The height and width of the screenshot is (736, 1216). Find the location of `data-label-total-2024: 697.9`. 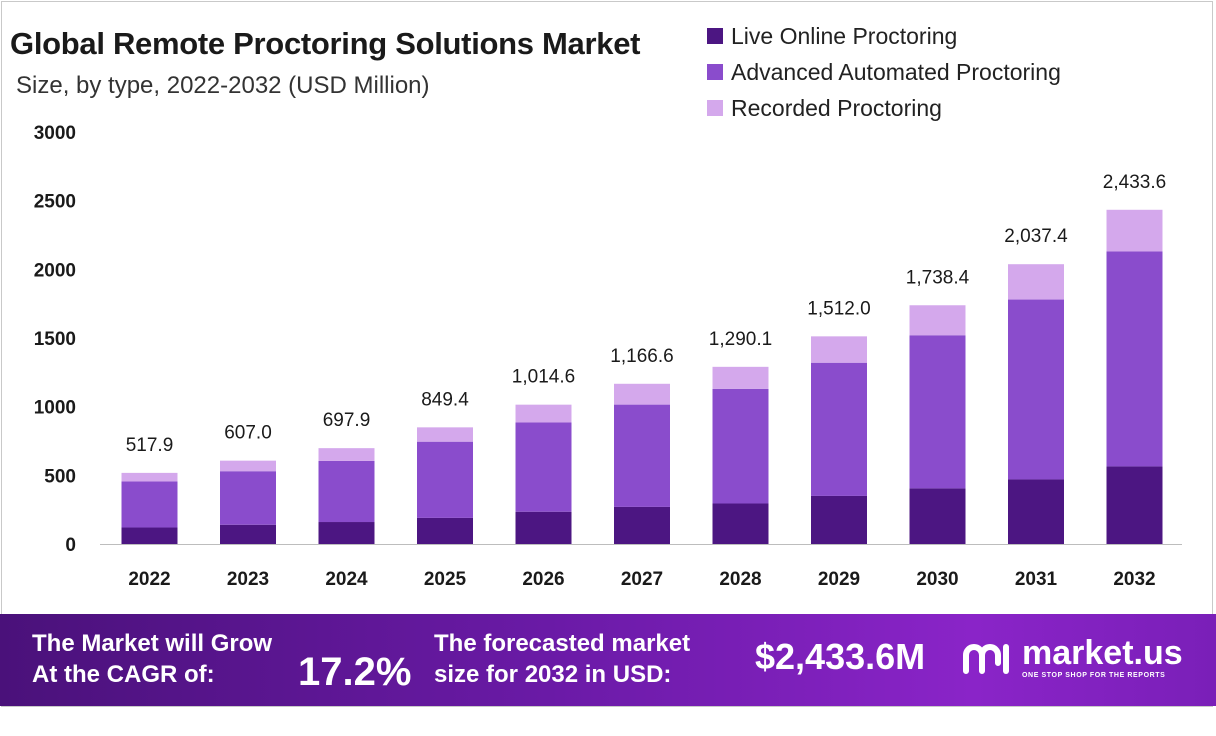

data-label-total-2024: 697.9 is located at coordinates (347, 420).